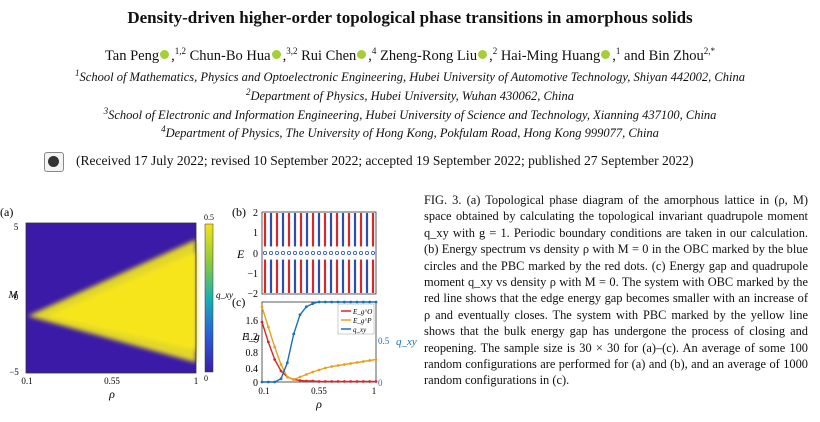 The image size is (820, 422). I want to click on crossmark-icon, so click(54, 162).